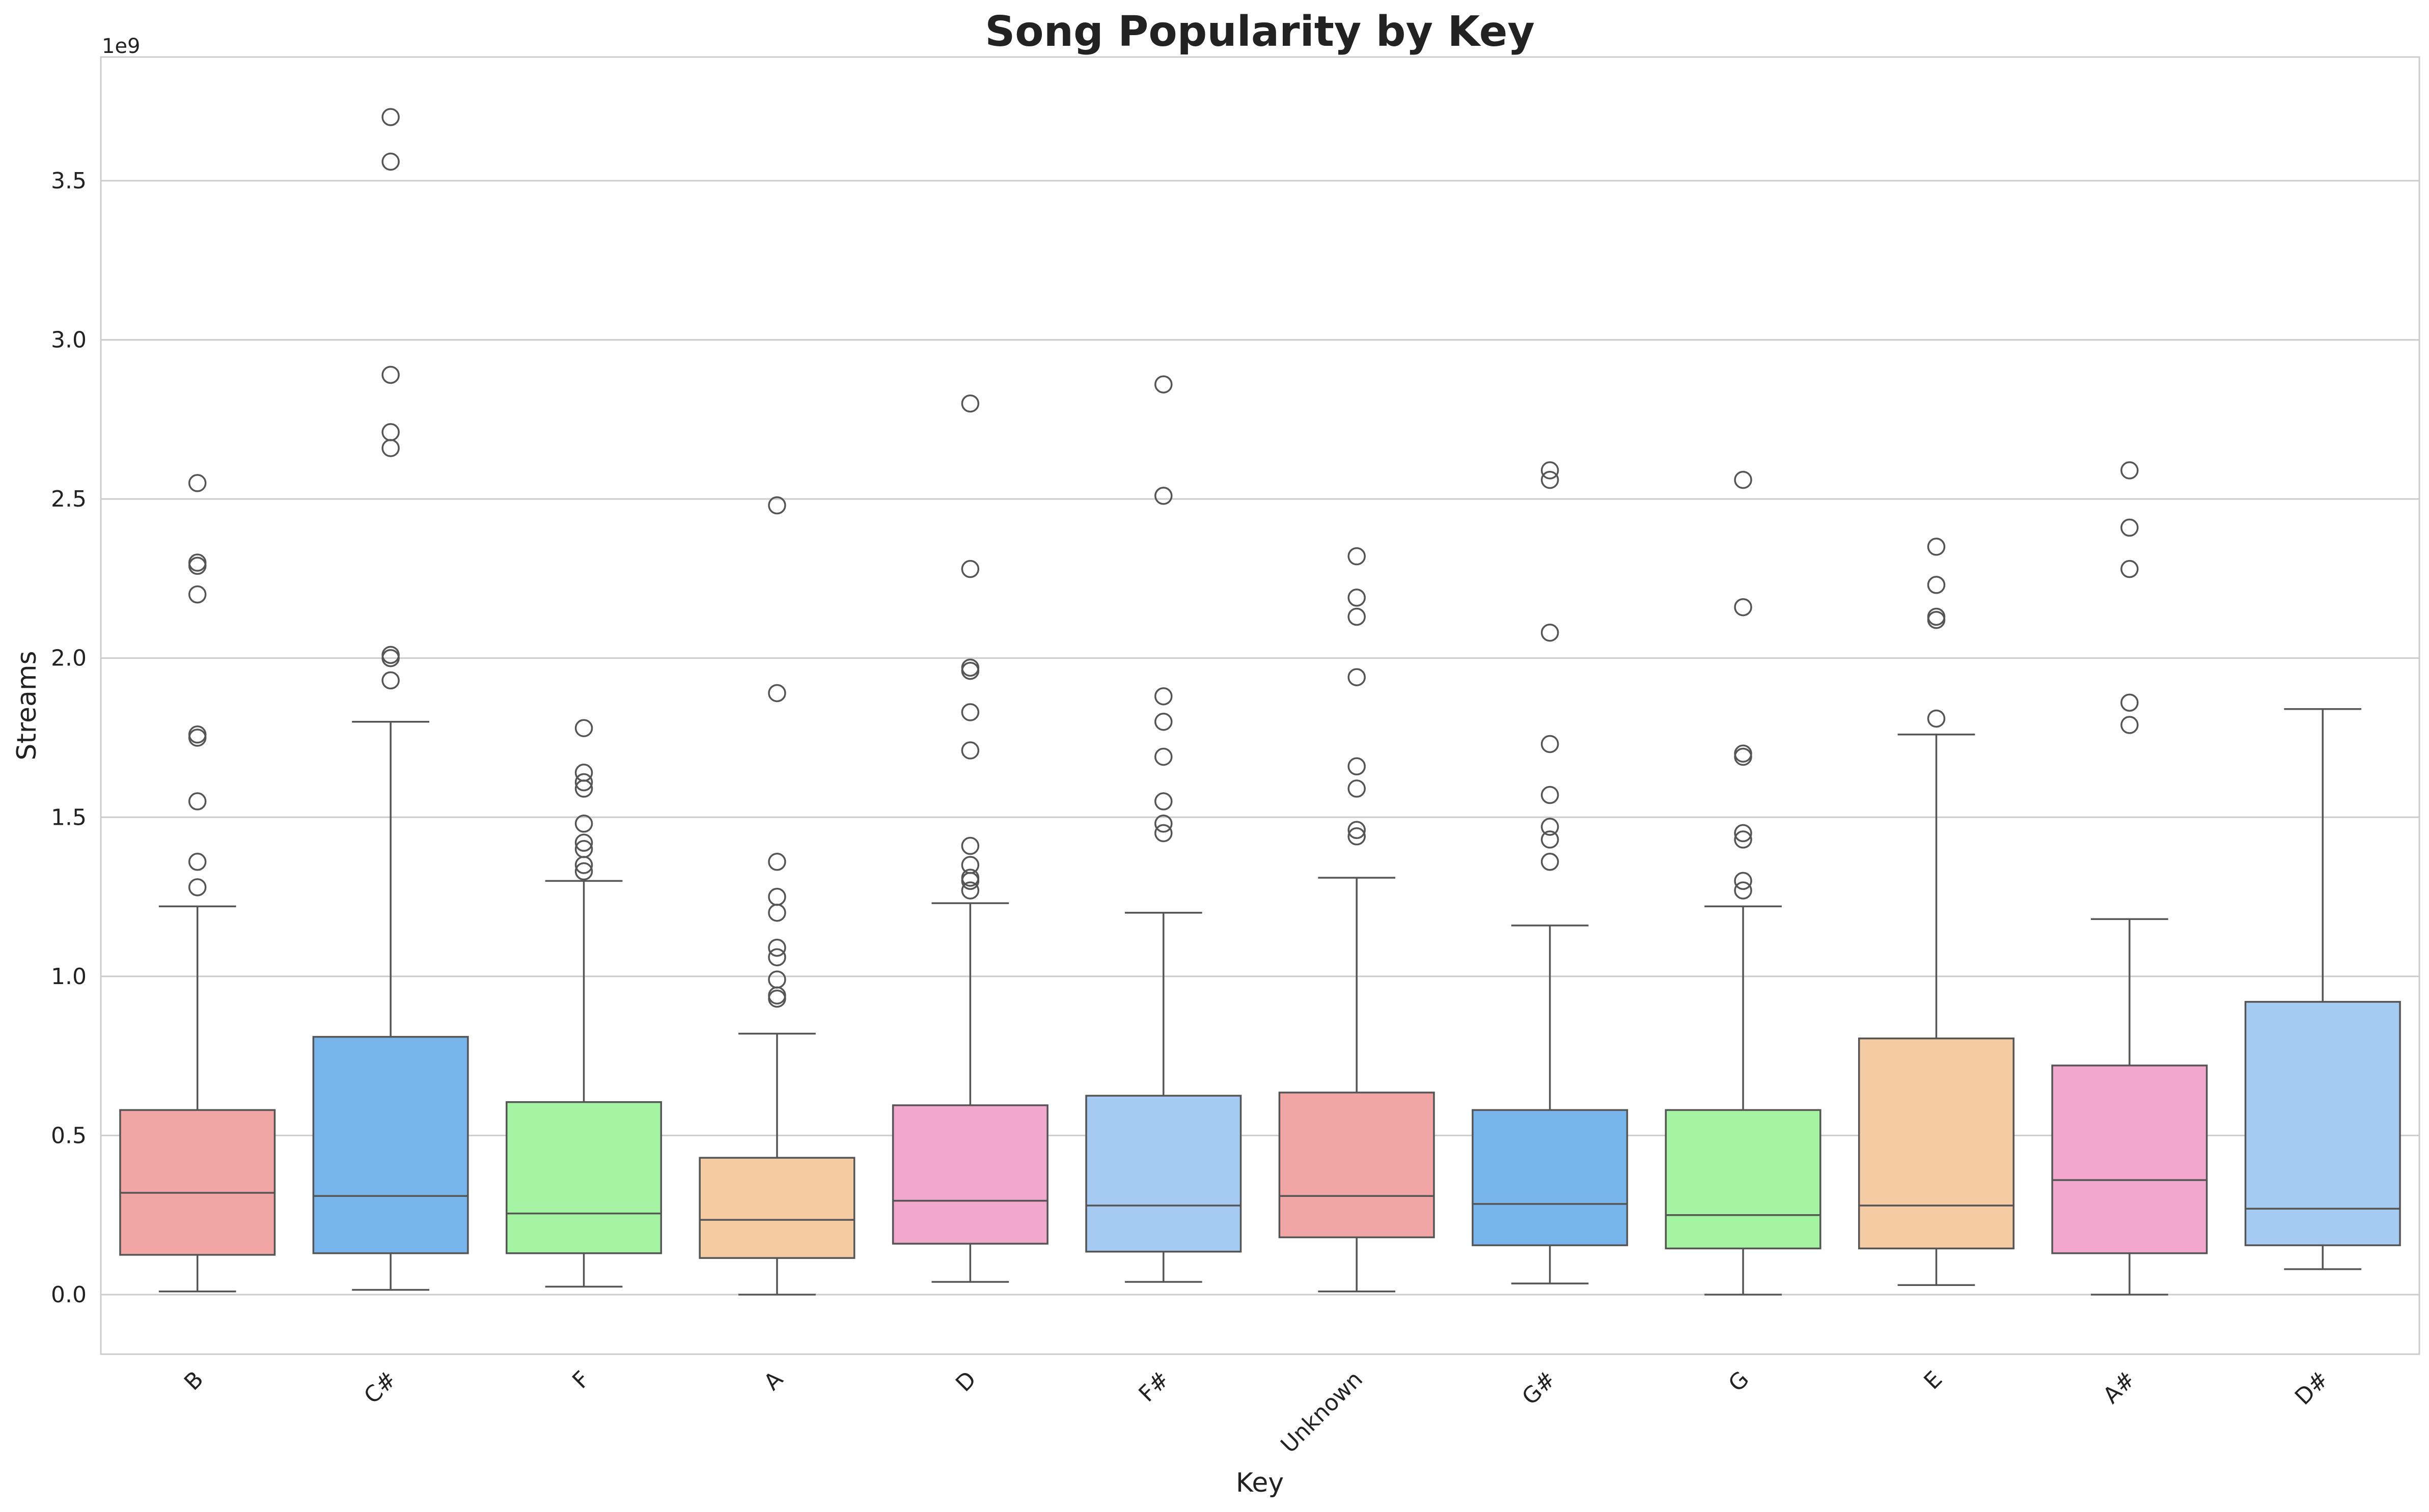 This screenshot has width=2429, height=1512. What do you see at coordinates (69, 340) in the screenshot?
I see `y-tick-label: 3.0` at bounding box center [69, 340].